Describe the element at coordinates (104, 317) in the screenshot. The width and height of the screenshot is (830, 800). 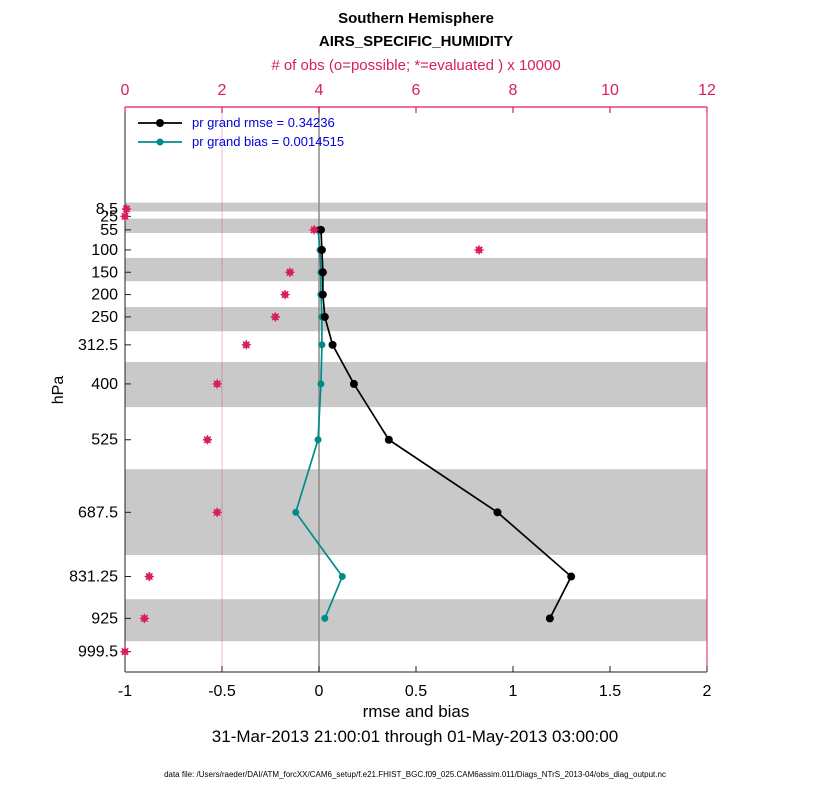
I see `svg-text: 250` at that location.